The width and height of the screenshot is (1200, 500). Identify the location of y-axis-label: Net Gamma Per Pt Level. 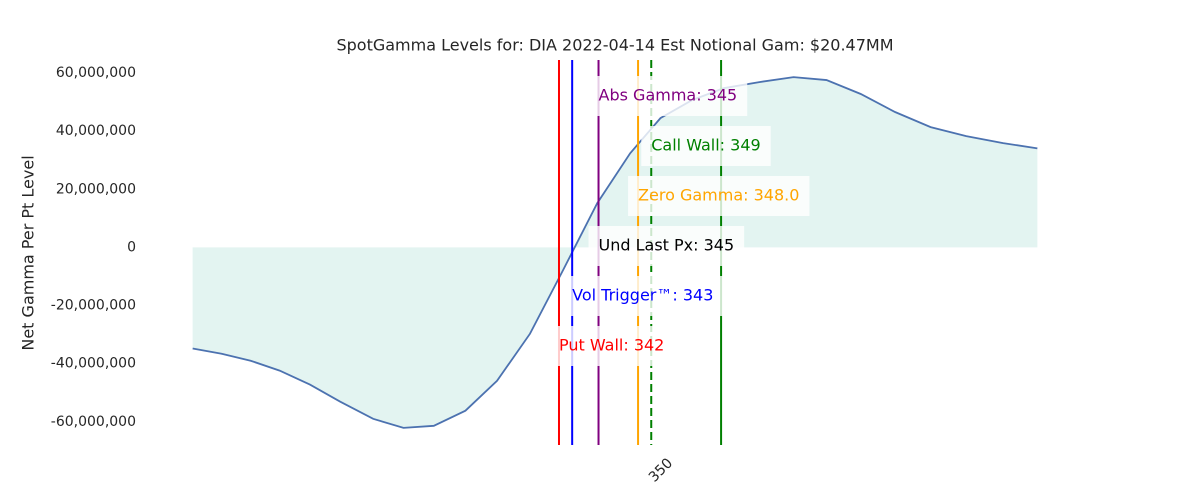
(28, 252).